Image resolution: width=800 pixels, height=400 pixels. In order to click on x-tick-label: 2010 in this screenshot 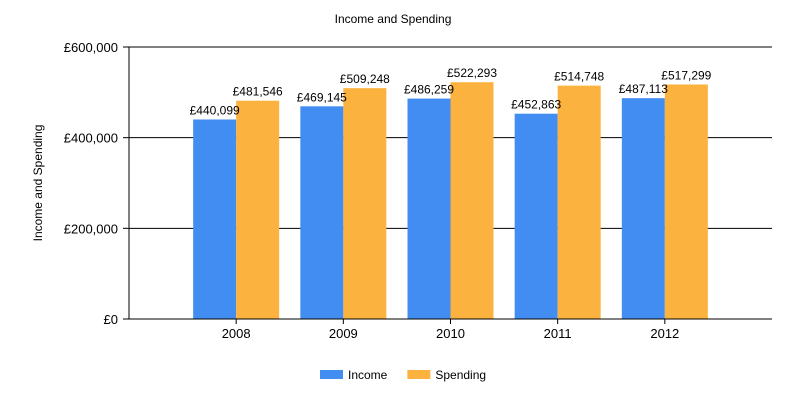, I will do `click(450, 333)`.